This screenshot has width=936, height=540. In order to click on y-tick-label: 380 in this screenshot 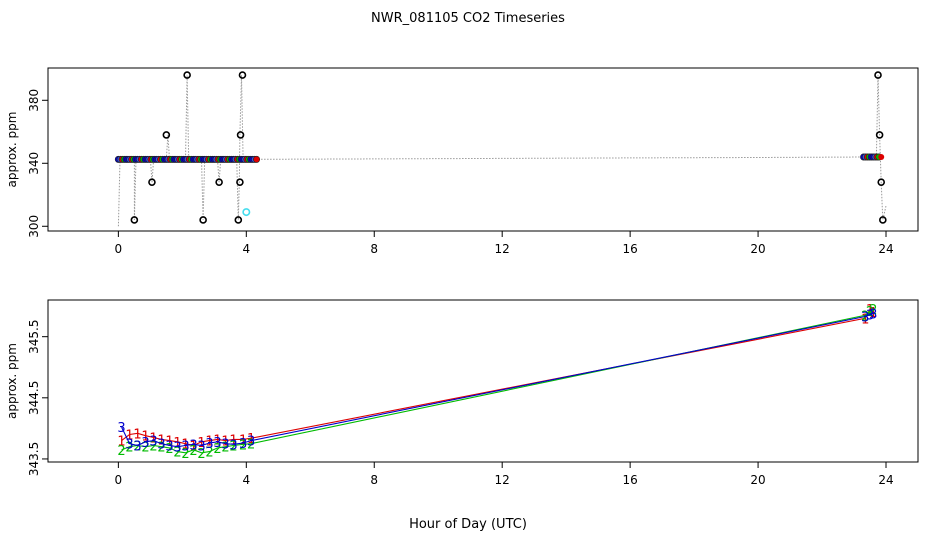, I will do `click(34, 100)`.